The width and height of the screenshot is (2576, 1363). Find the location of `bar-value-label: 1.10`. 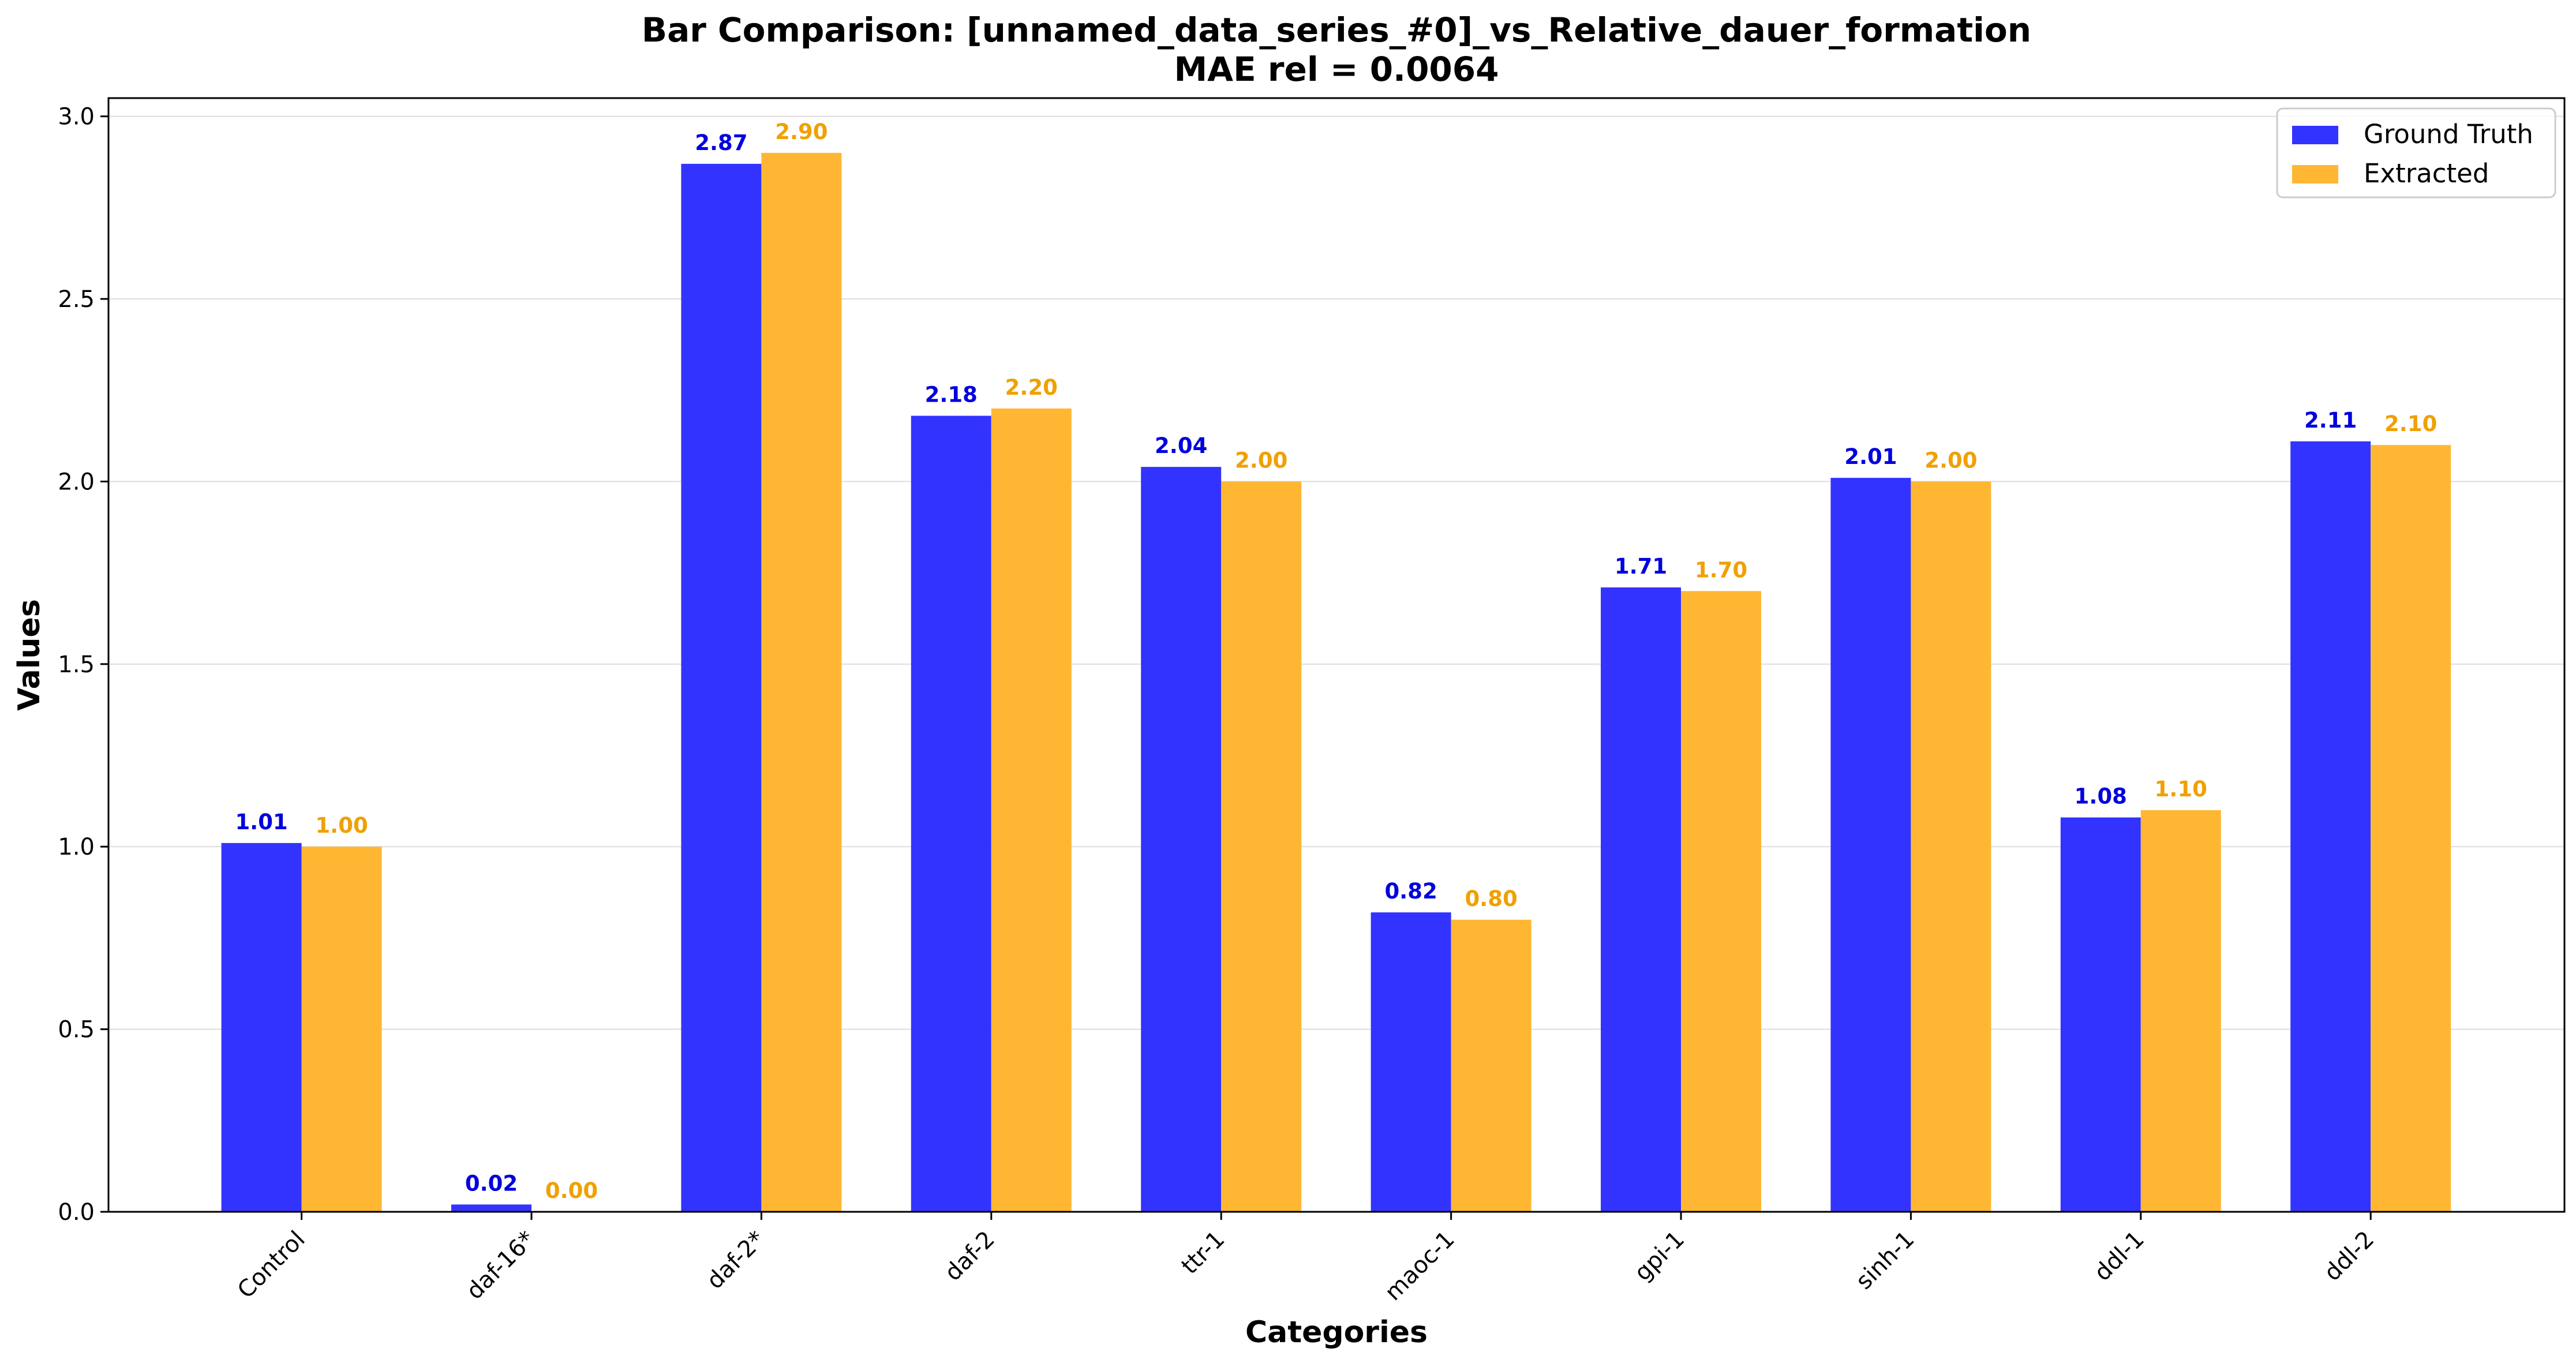

bar-value-label: 1.10 is located at coordinates (2181, 789).